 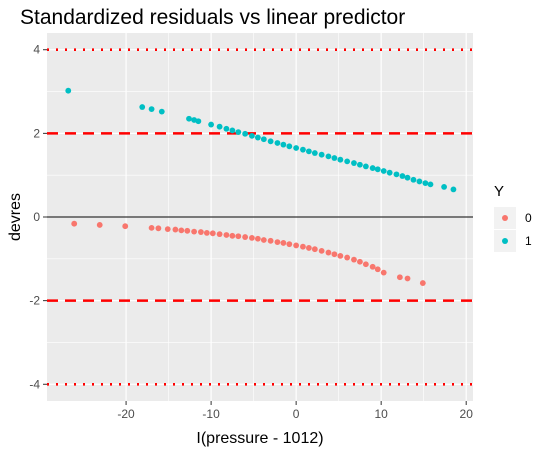 What do you see at coordinates (381, 414) in the screenshot?
I see `x-tick-label: 10` at bounding box center [381, 414].